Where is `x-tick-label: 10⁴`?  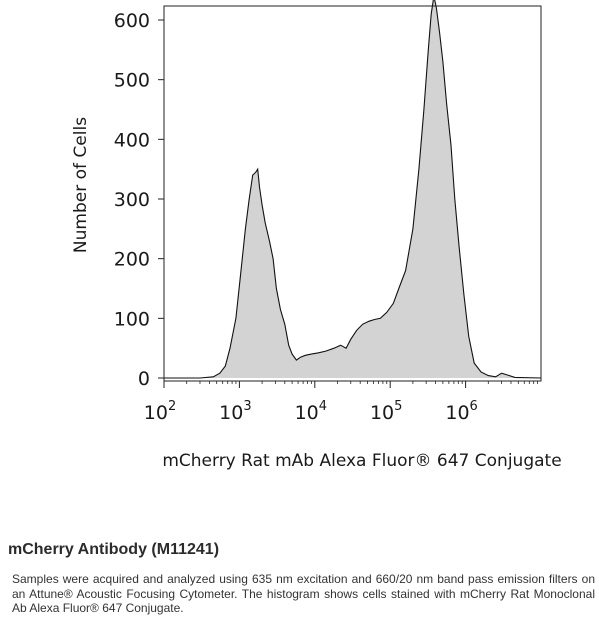 x-tick-label: 10⁴ is located at coordinates (311, 411).